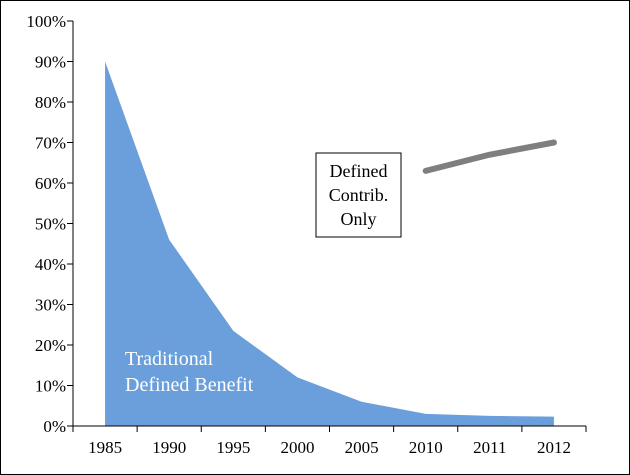 This screenshot has width=630, height=475. I want to click on line-label-box, so click(358, 195).